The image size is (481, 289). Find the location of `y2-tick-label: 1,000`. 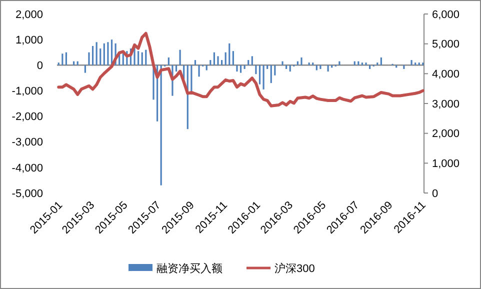

y2-tick-label: 1,000 is located at coordinates (446, 164).